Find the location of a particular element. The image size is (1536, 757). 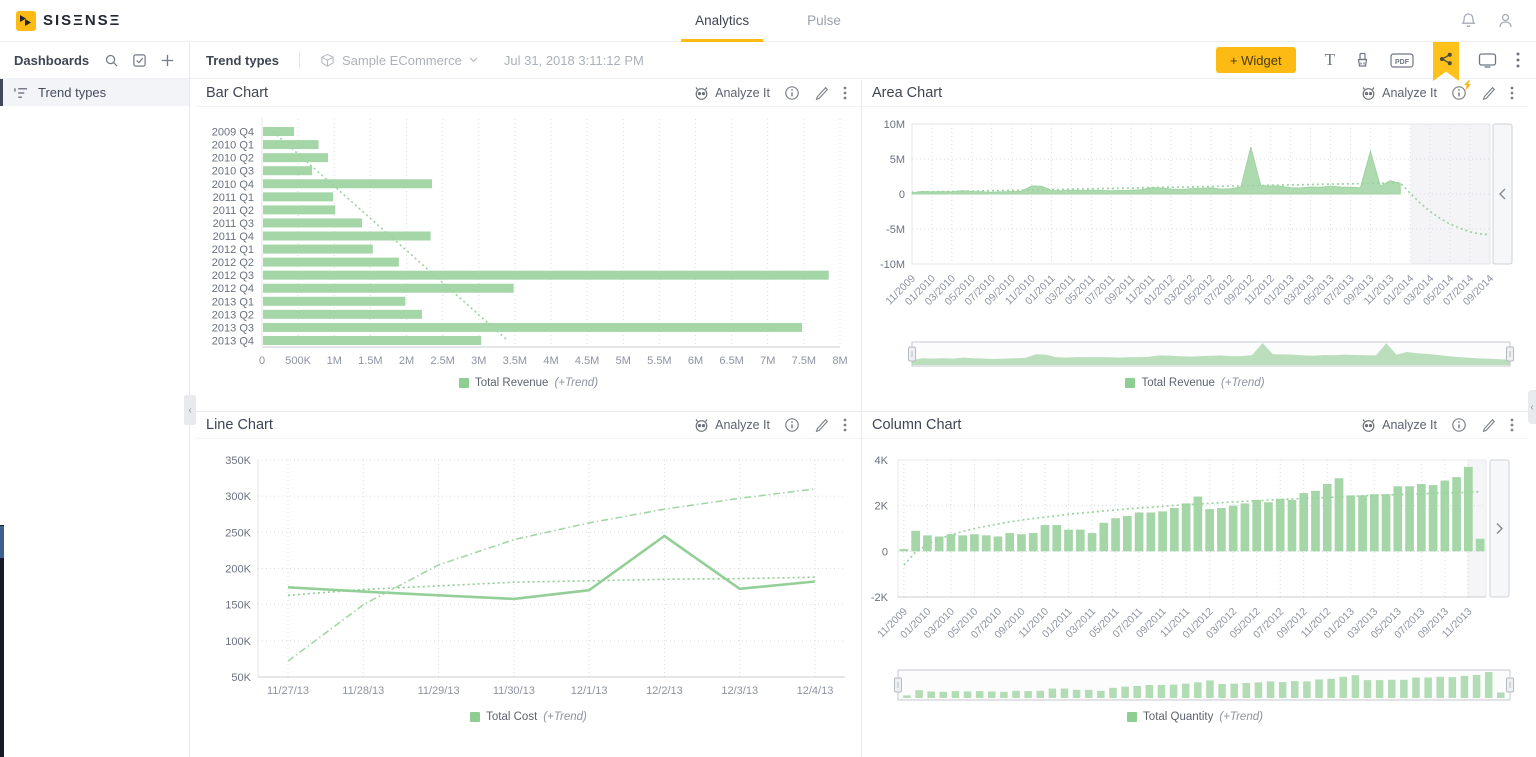

svg-text: 2012 Q4 is located at coordinates (233, 289).